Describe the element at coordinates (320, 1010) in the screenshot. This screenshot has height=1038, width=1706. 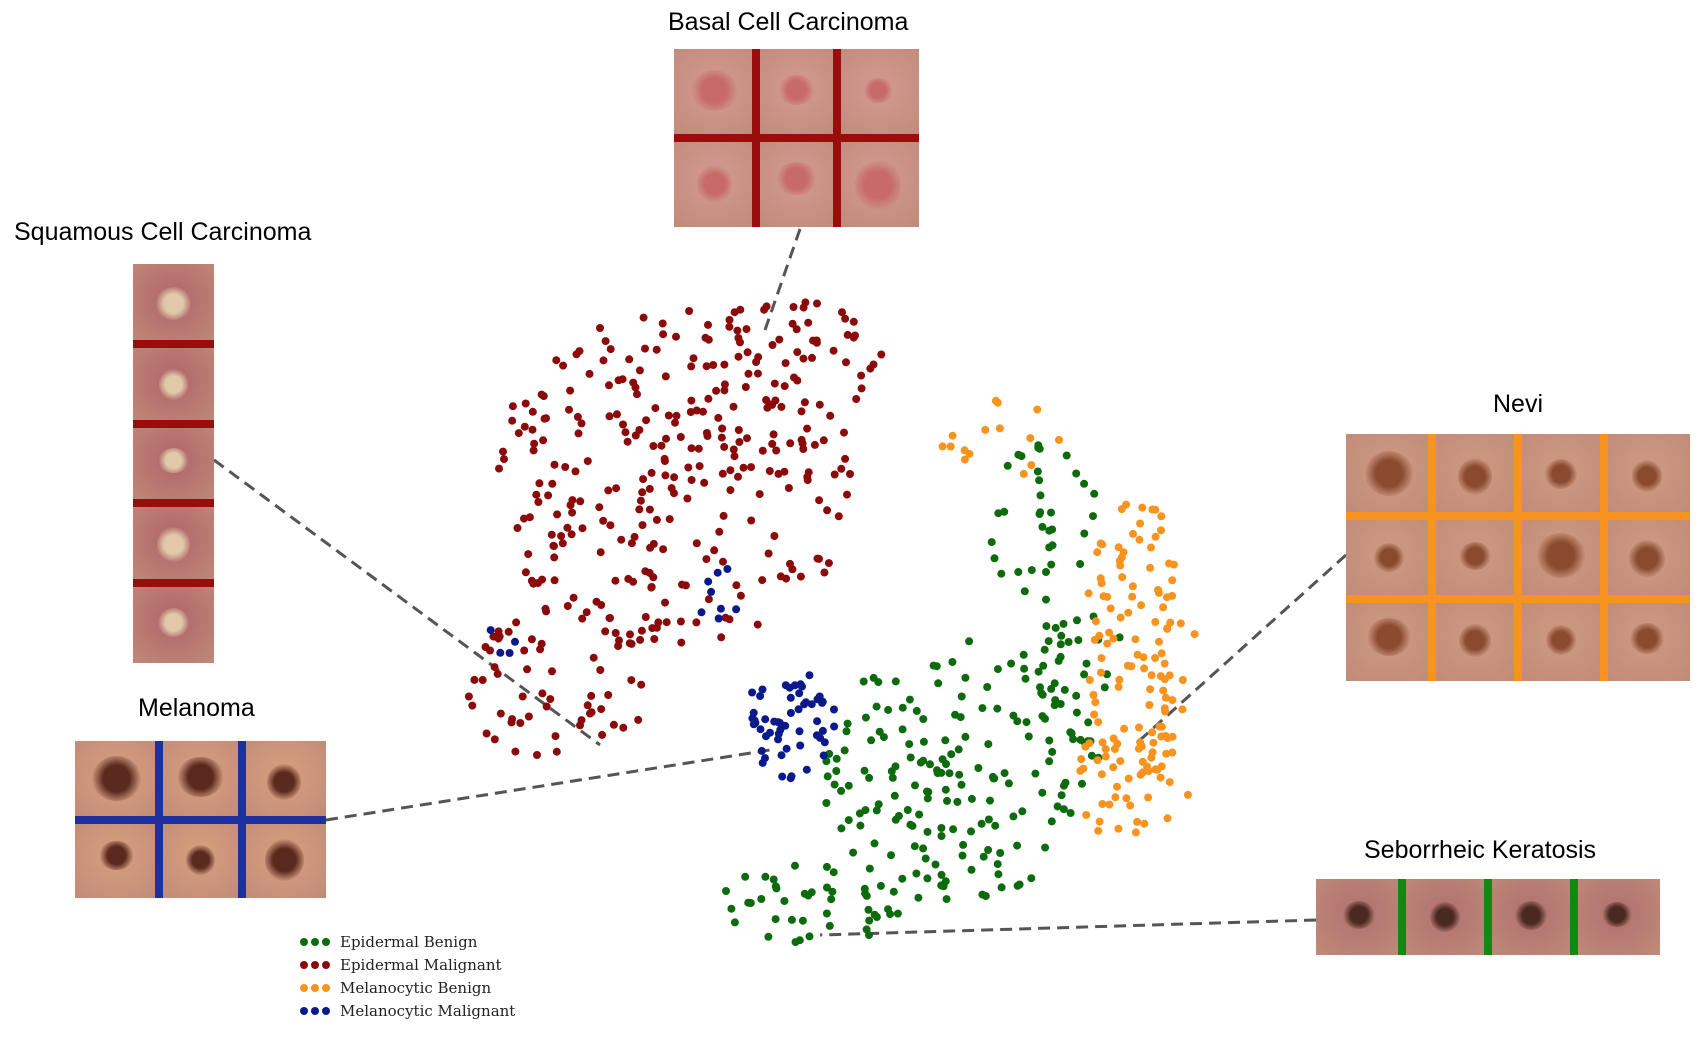
I see `legend-marker-icon` at that location.